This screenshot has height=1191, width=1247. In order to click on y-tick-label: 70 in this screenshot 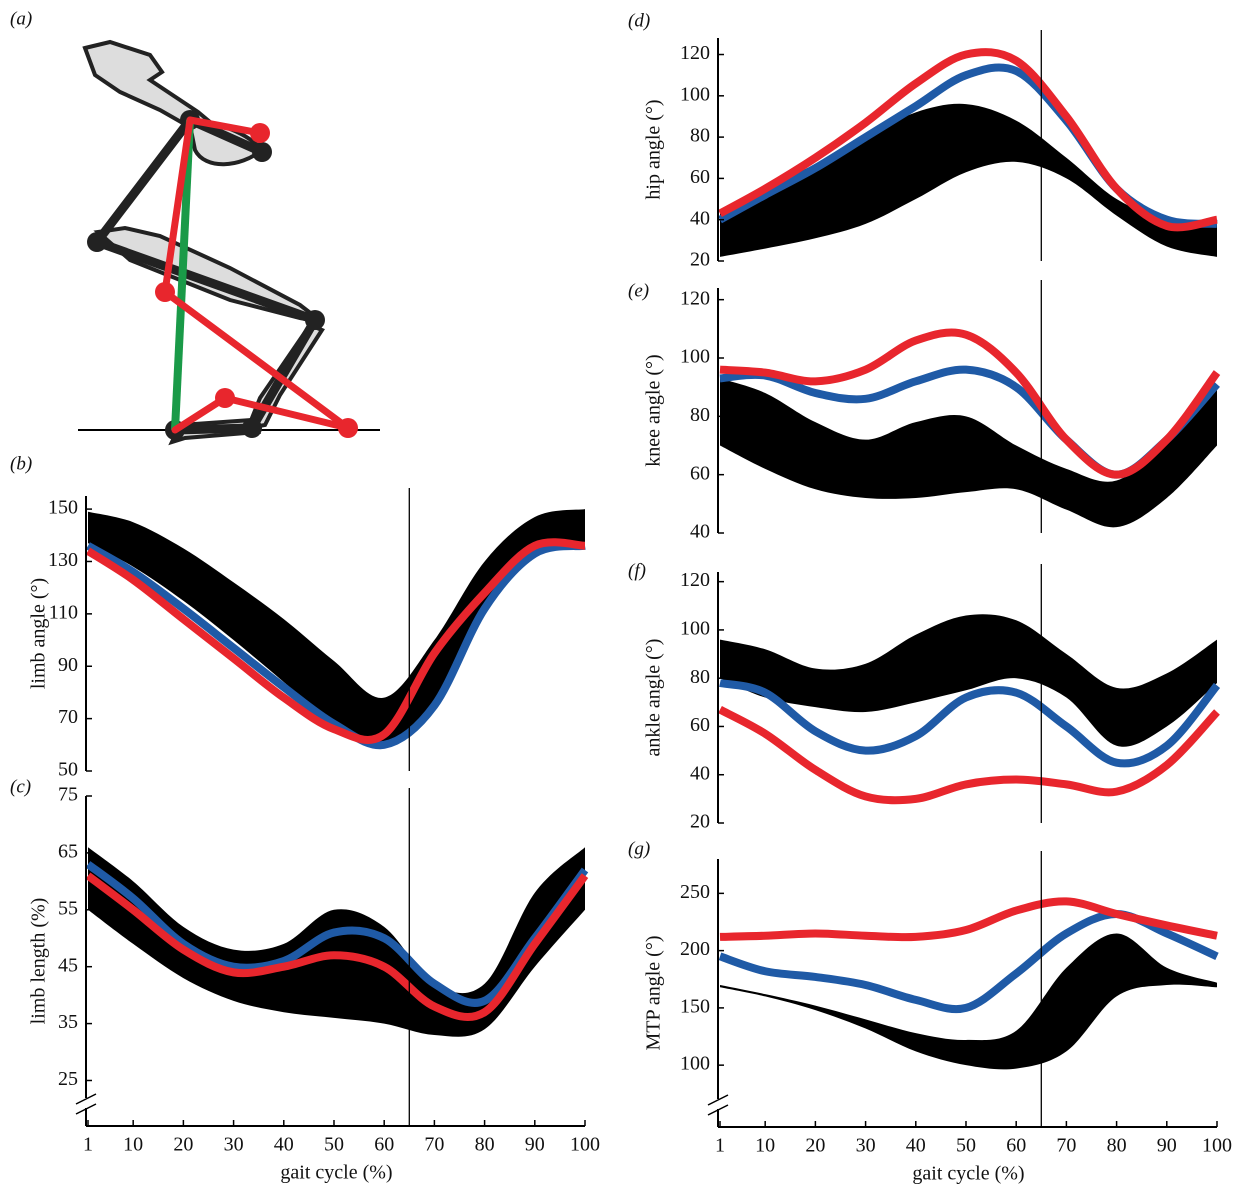, I will do `click(68, 717)`.